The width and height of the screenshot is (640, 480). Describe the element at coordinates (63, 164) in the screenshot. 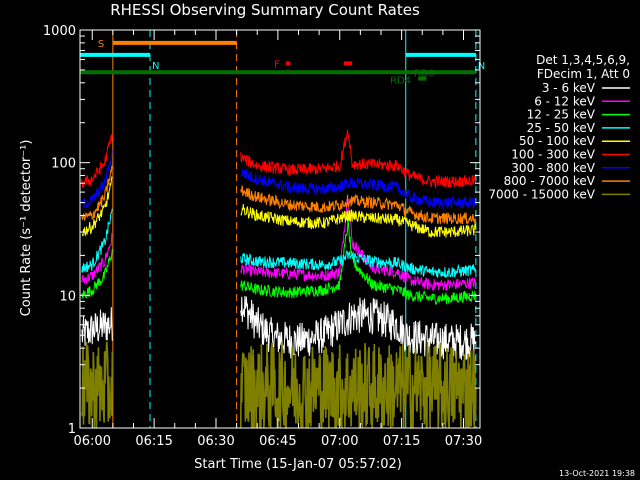

I see `y-tick-label-2: 100` at that location.